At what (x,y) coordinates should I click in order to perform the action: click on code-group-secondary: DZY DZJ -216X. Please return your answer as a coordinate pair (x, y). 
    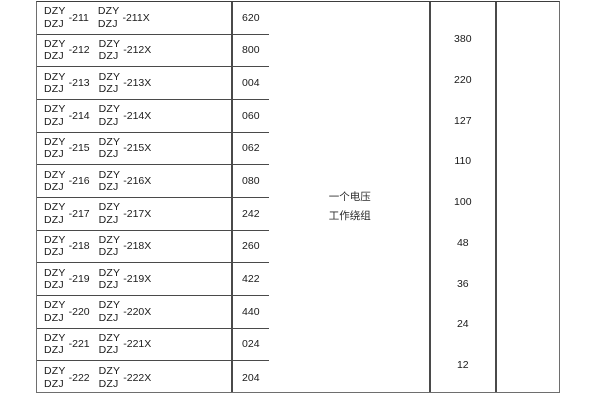
    Looking at the image, I should click on (125, 181).